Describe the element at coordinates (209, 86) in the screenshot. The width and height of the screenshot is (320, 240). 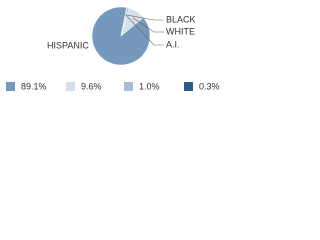
I see `legend-label: 0.3%` at that location.